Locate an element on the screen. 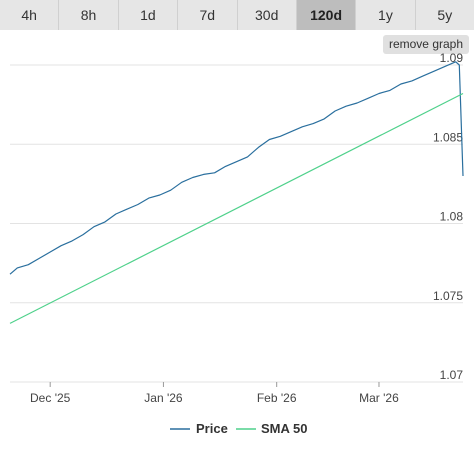 This screenshot has height=455, width=474. y-tick-label: 1.07 is located at coordinates (452, 375).